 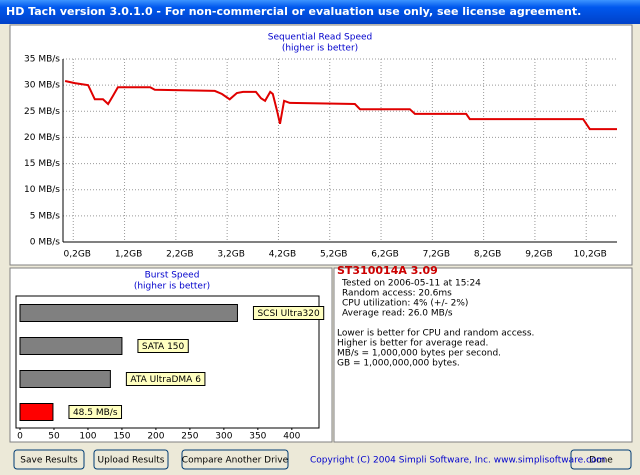 I want to click on bar-label: ATA UltraDMA 6, so click(x=165, y=379).